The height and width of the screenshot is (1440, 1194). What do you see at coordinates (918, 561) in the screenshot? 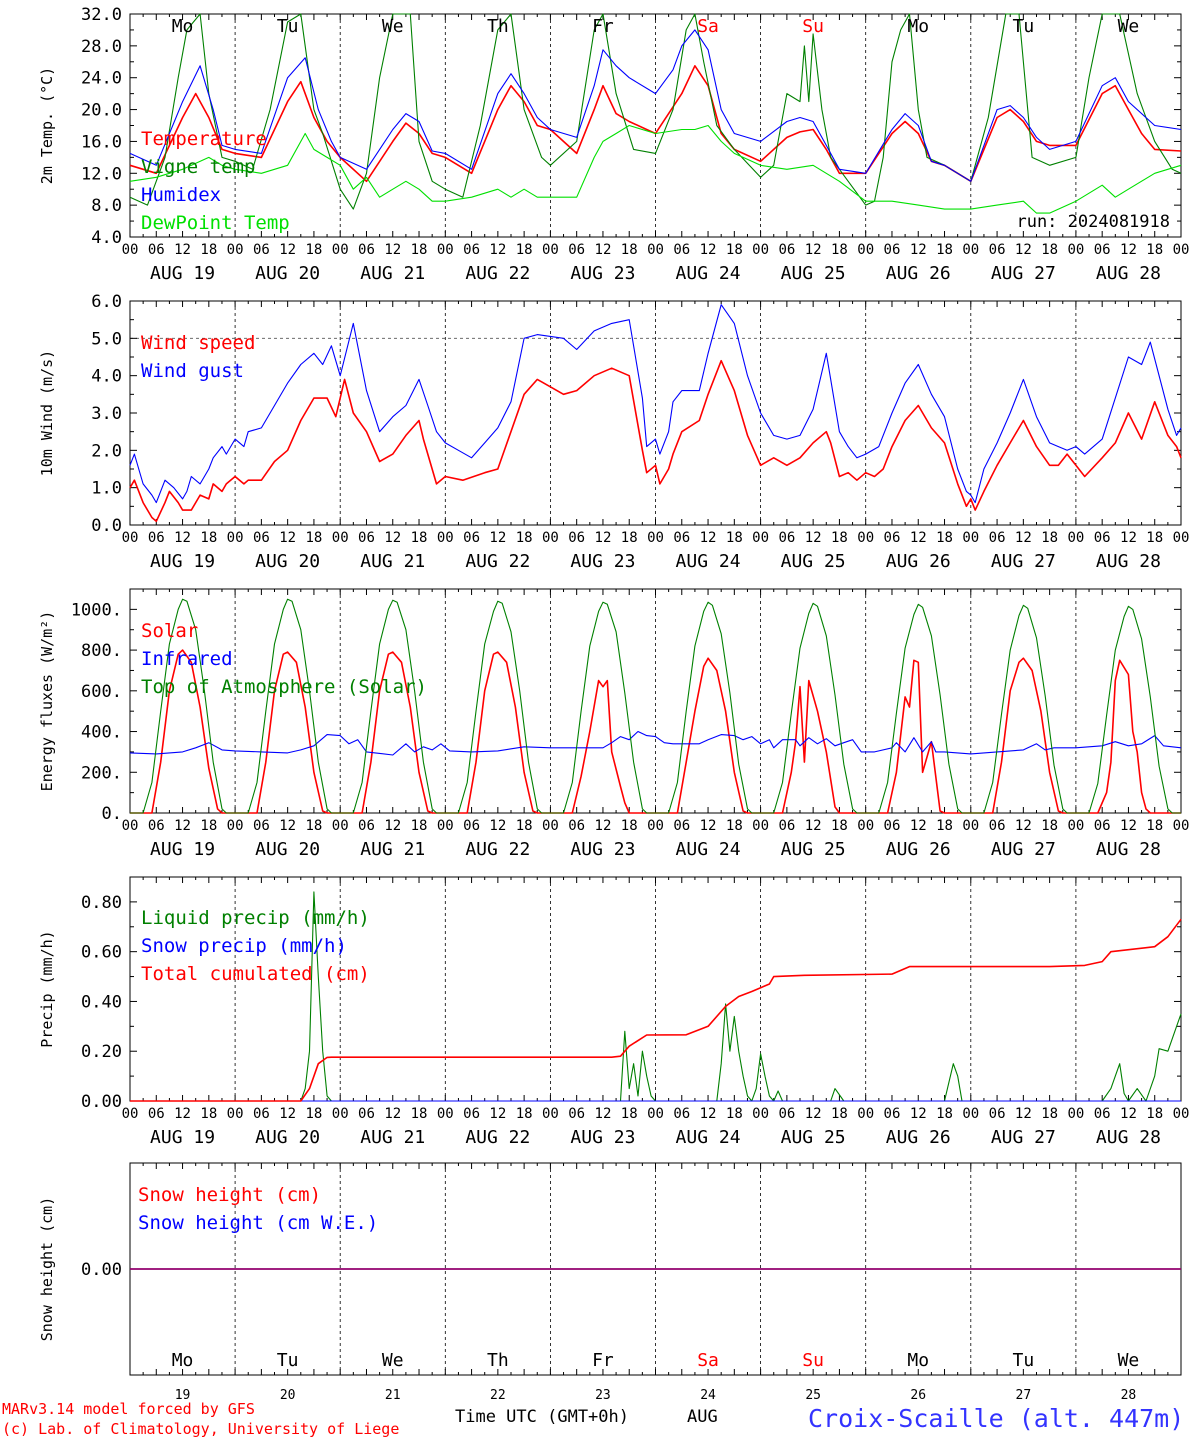
I see `x-day-label: AUG 26` at bounding box center [918, 561].